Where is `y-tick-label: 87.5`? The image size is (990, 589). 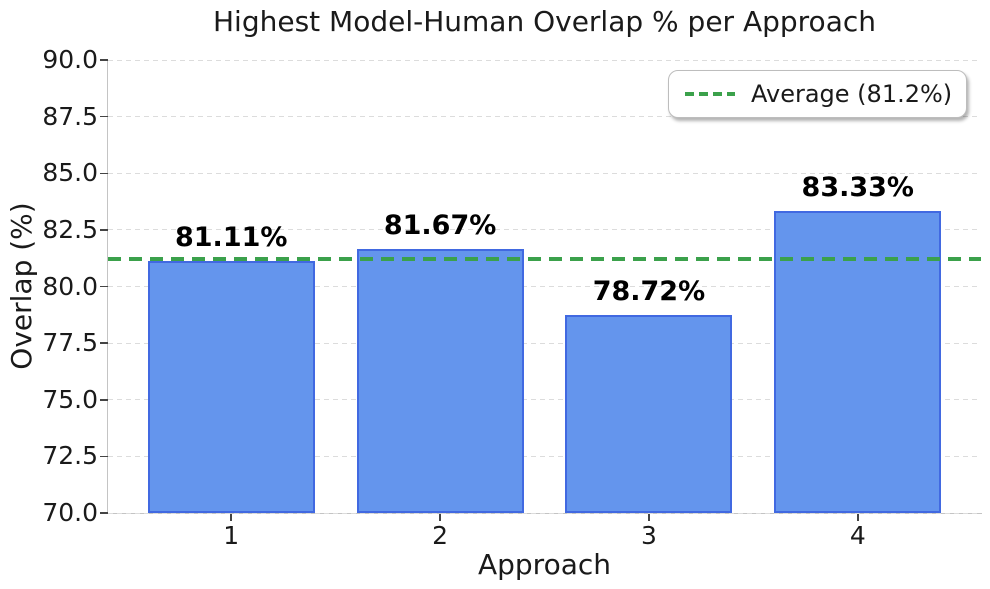 y-tick-label: 87.5 is located at coordinates (70, 116).